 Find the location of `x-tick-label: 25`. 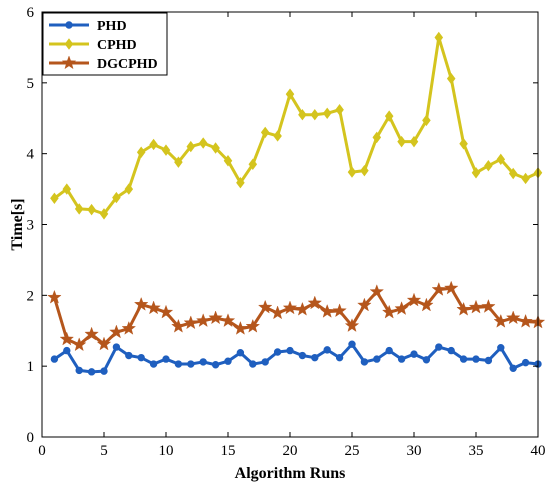

x-tick-label: 25 is located at coordinates (352, 451).